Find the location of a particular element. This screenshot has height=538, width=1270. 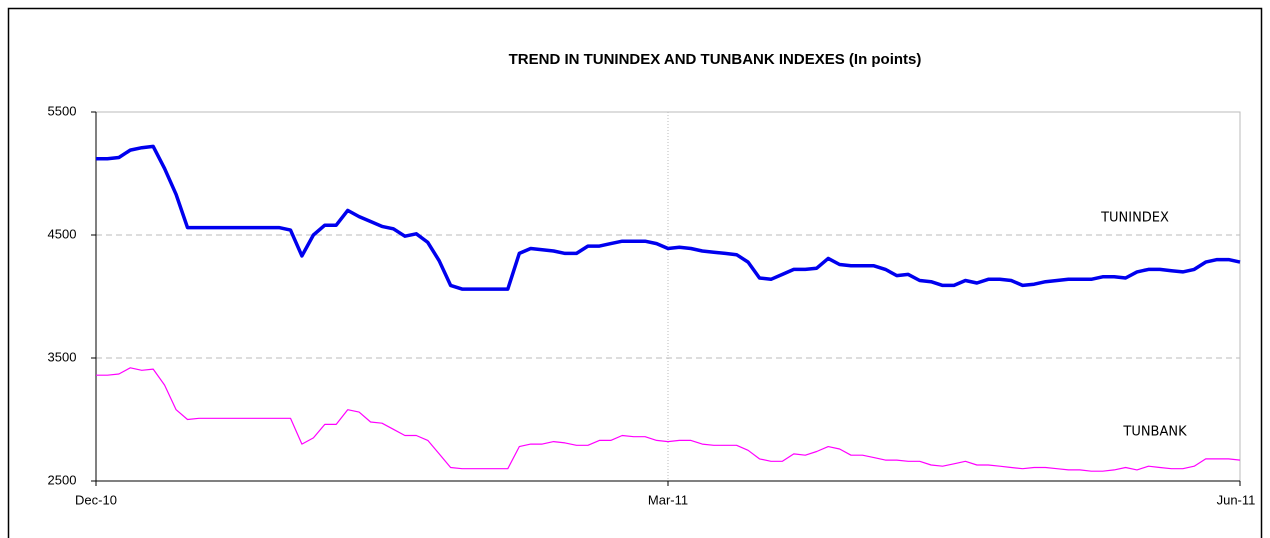

y-tick-label: 2500 is located at coordinates (62, 479).